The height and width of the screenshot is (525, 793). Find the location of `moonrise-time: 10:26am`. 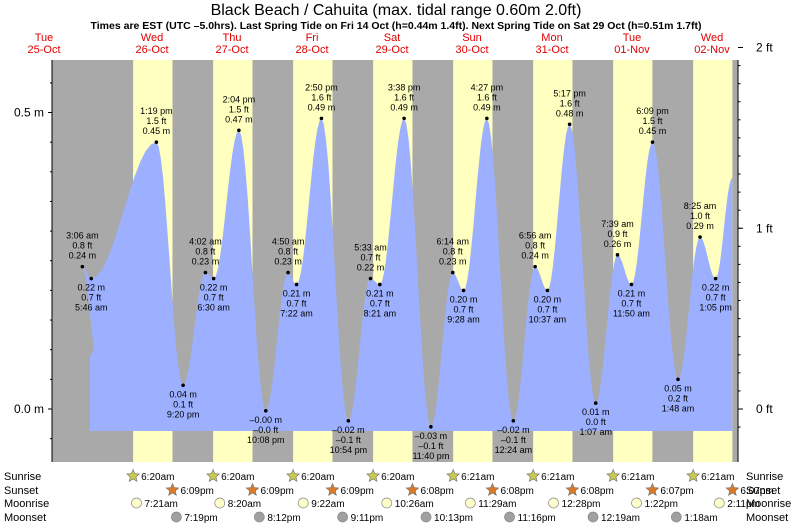

moonrise-time: 10:26am is located at coordinates (414, 504).